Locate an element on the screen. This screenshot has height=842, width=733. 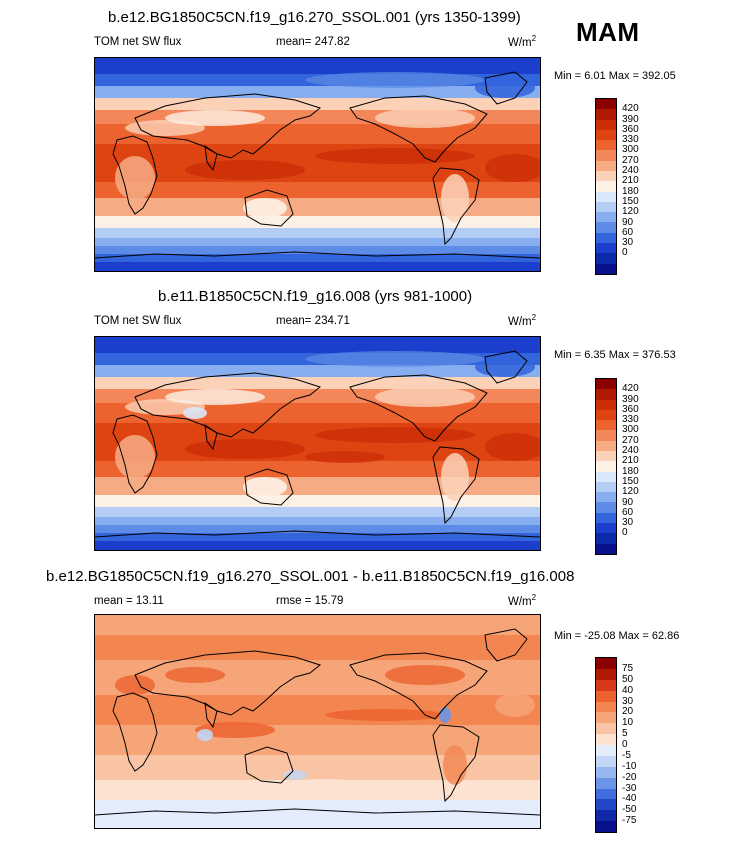
panel-3-units: W/m2 is located at coordinates (522, 600).